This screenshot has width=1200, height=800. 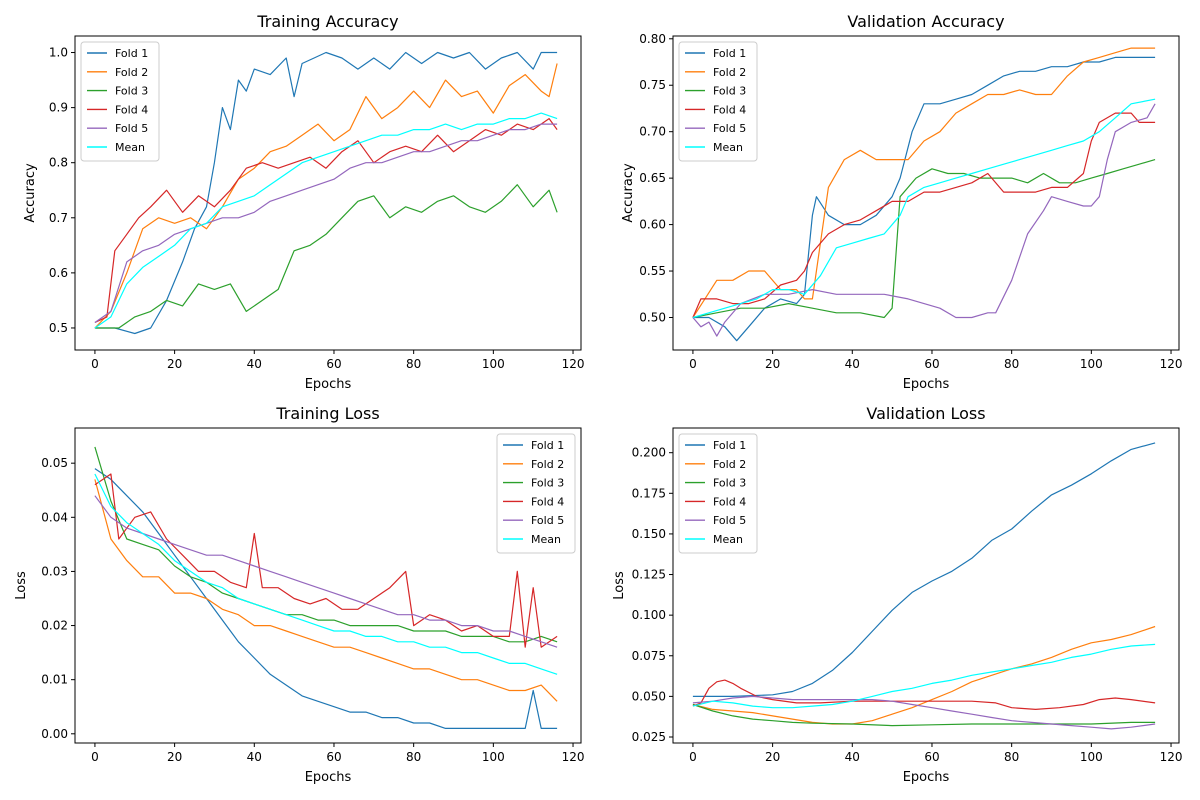 What do you see at coordinates (649, 696) in the screenshot?
I see `y-tick-label: 0.050` at bounding box center [649, 696].